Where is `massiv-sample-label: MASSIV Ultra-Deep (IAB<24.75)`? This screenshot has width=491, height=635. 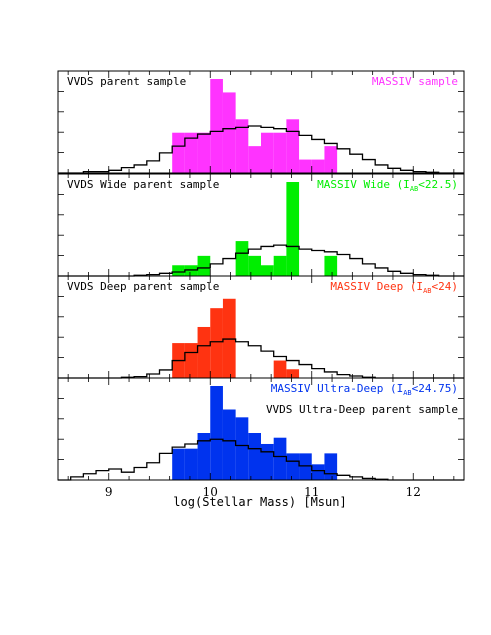
massiv-sample-label: MASSIV Ultra-Deep (IAB<24.75) is located at coordinates (364, 389).